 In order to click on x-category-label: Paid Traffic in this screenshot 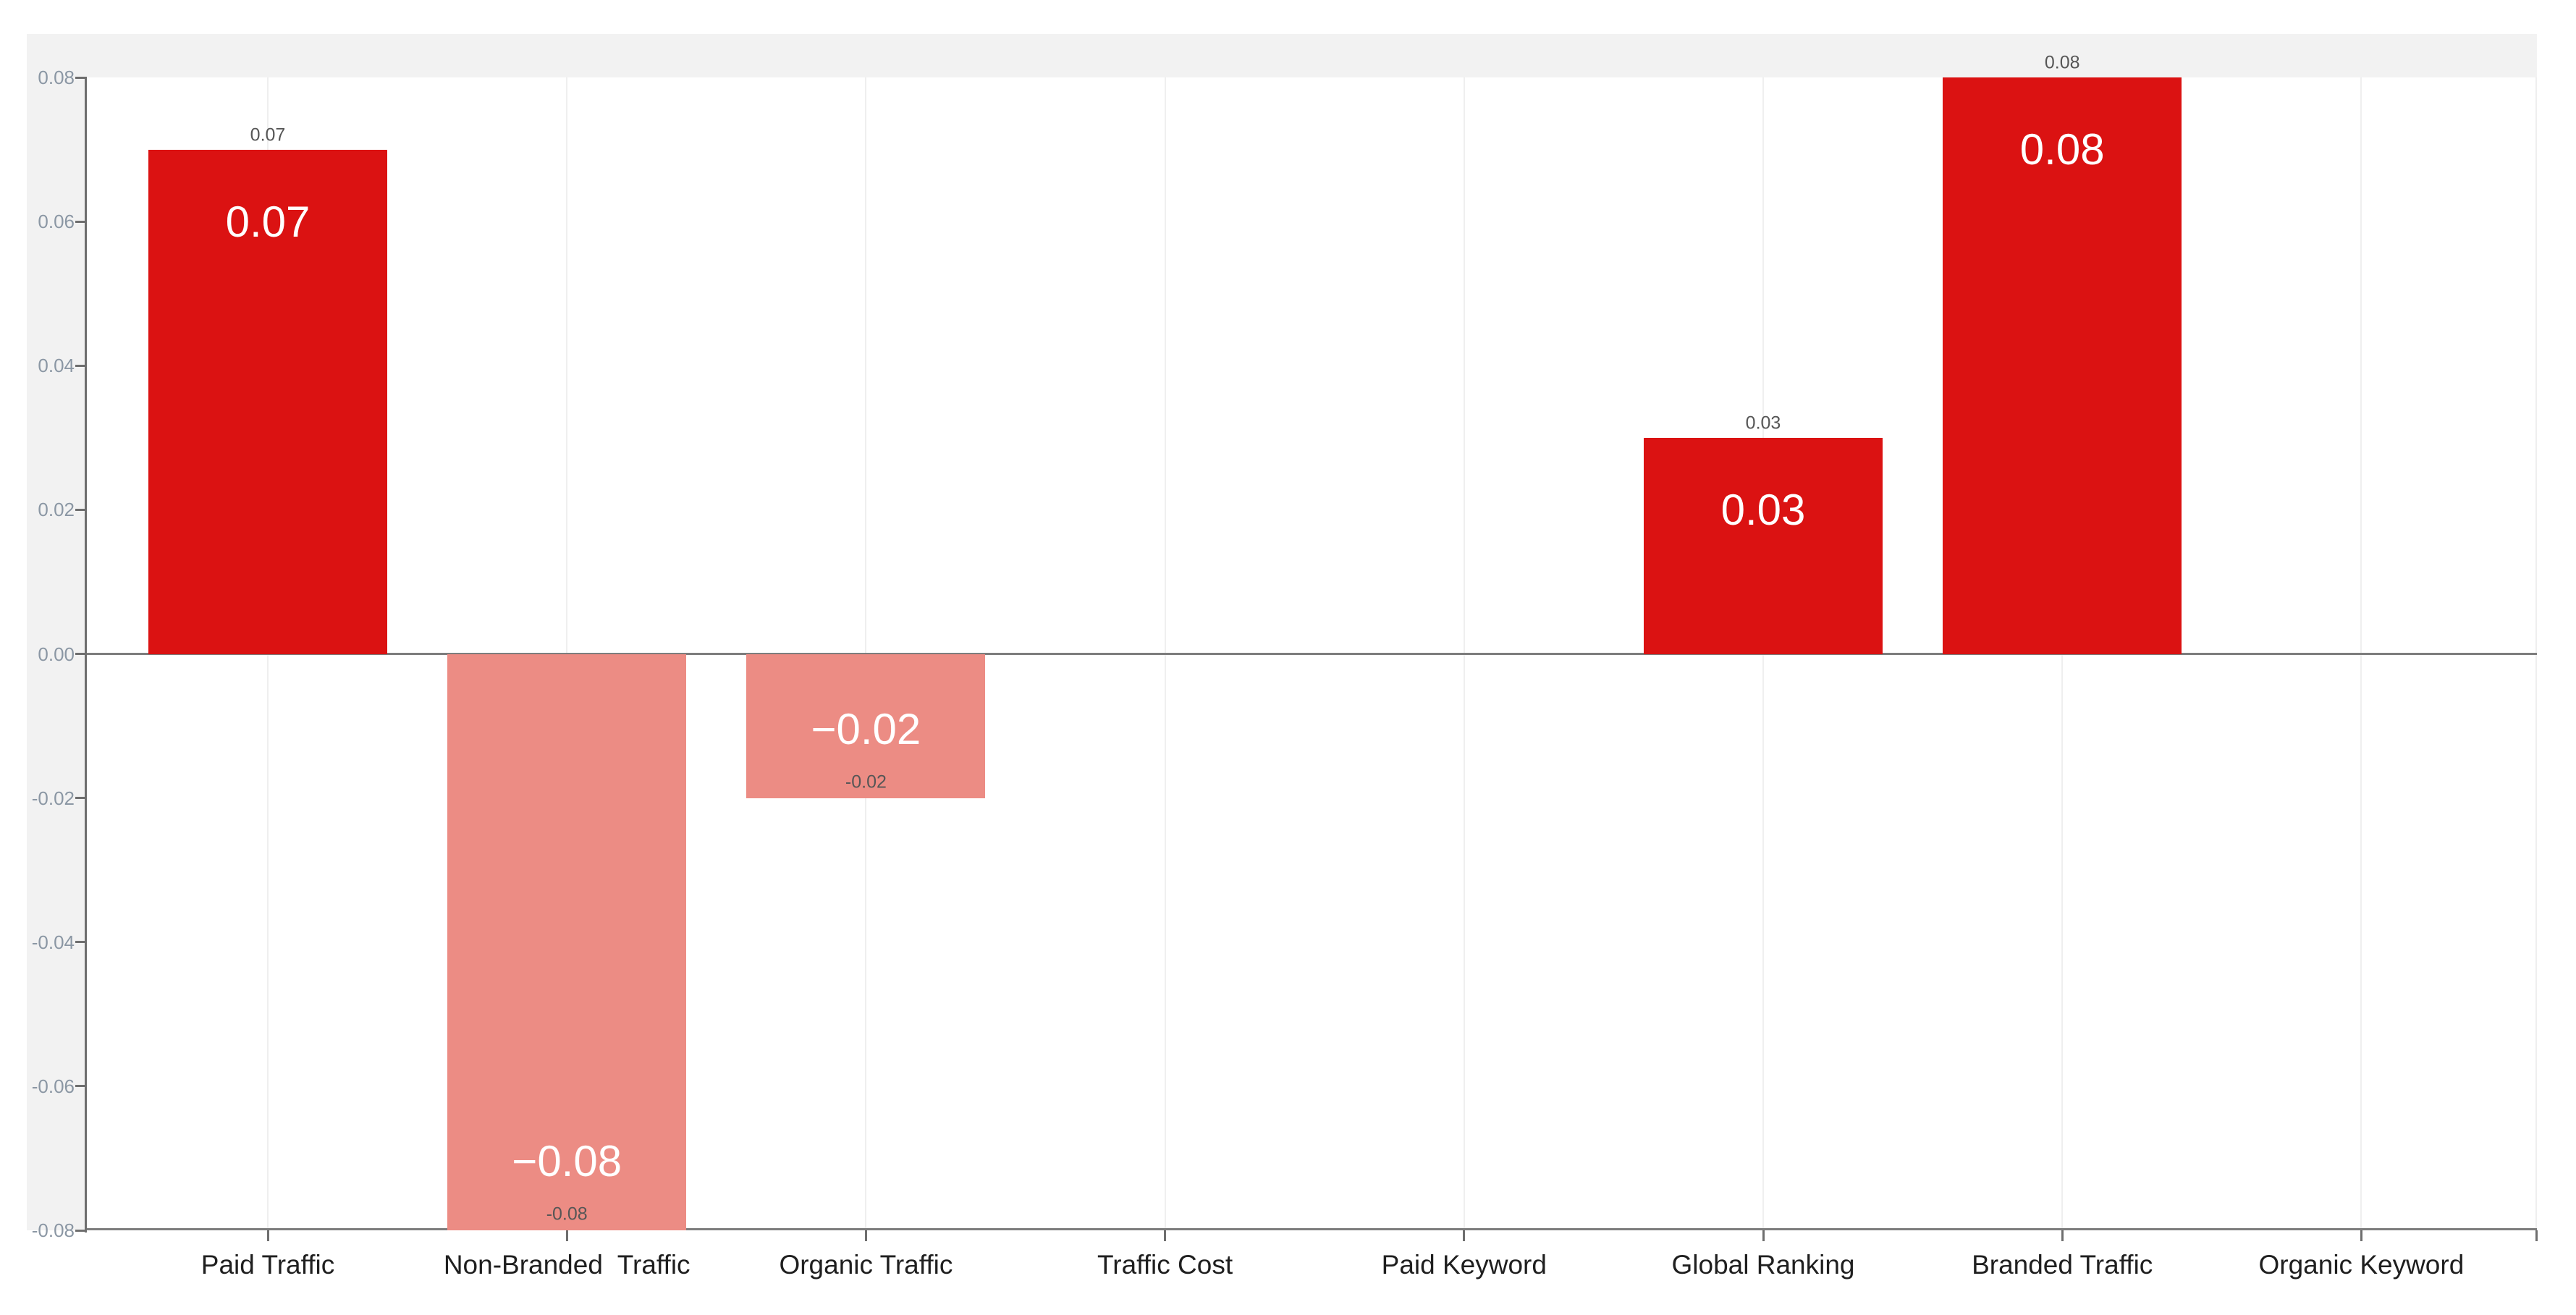, I will do `click(267, 1265)`.